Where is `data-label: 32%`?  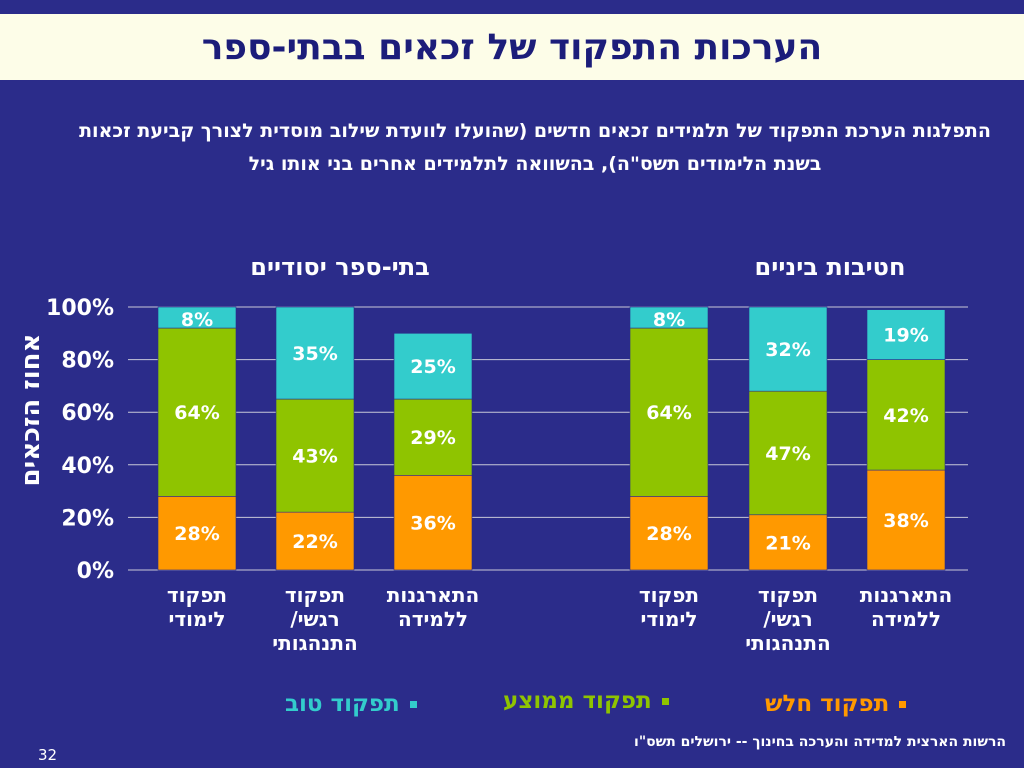
data-label: 32% is located at coordinates (787, 350).